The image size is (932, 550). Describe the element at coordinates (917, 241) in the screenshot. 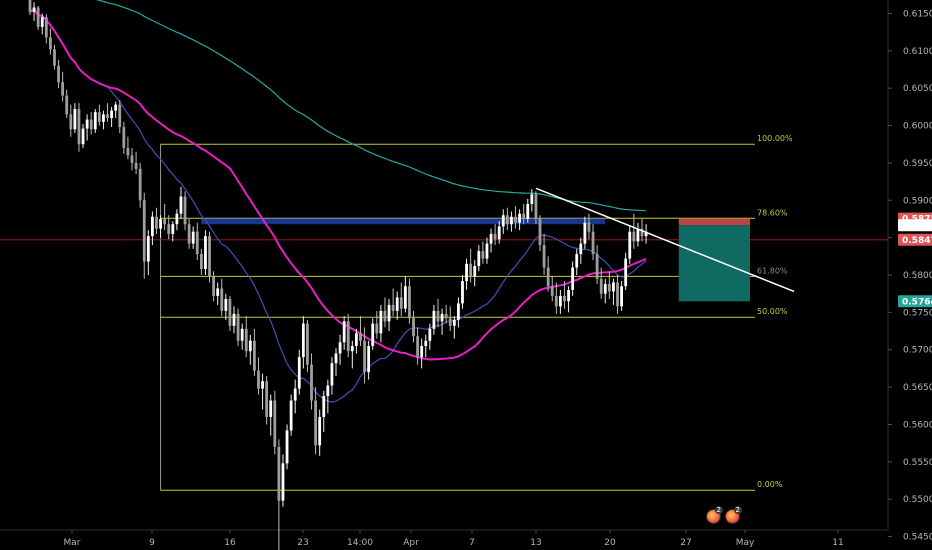

I see `price-tag-label: 0.58471` at that location.